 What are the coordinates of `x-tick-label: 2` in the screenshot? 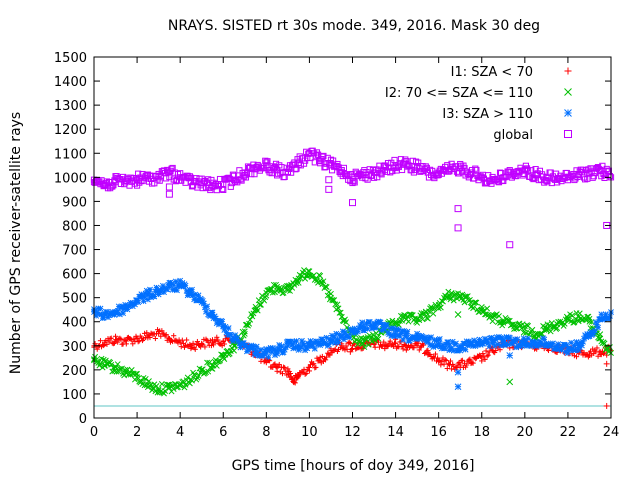 It's located at (137, 432).